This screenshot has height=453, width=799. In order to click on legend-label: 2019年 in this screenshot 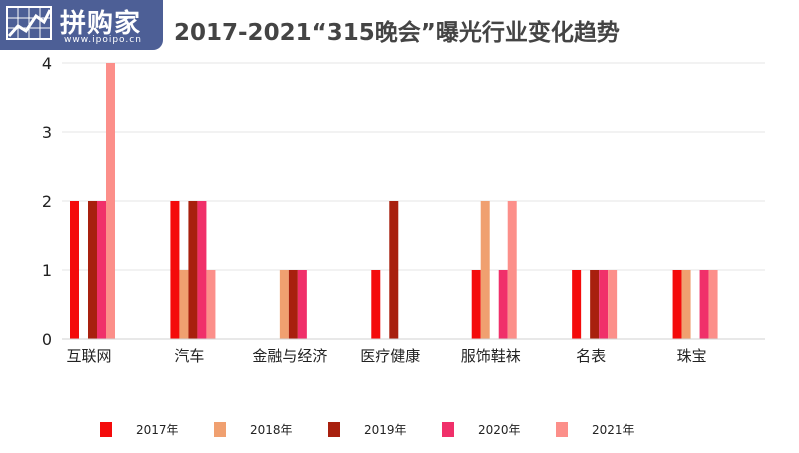, I will do `click(385, 430)`.